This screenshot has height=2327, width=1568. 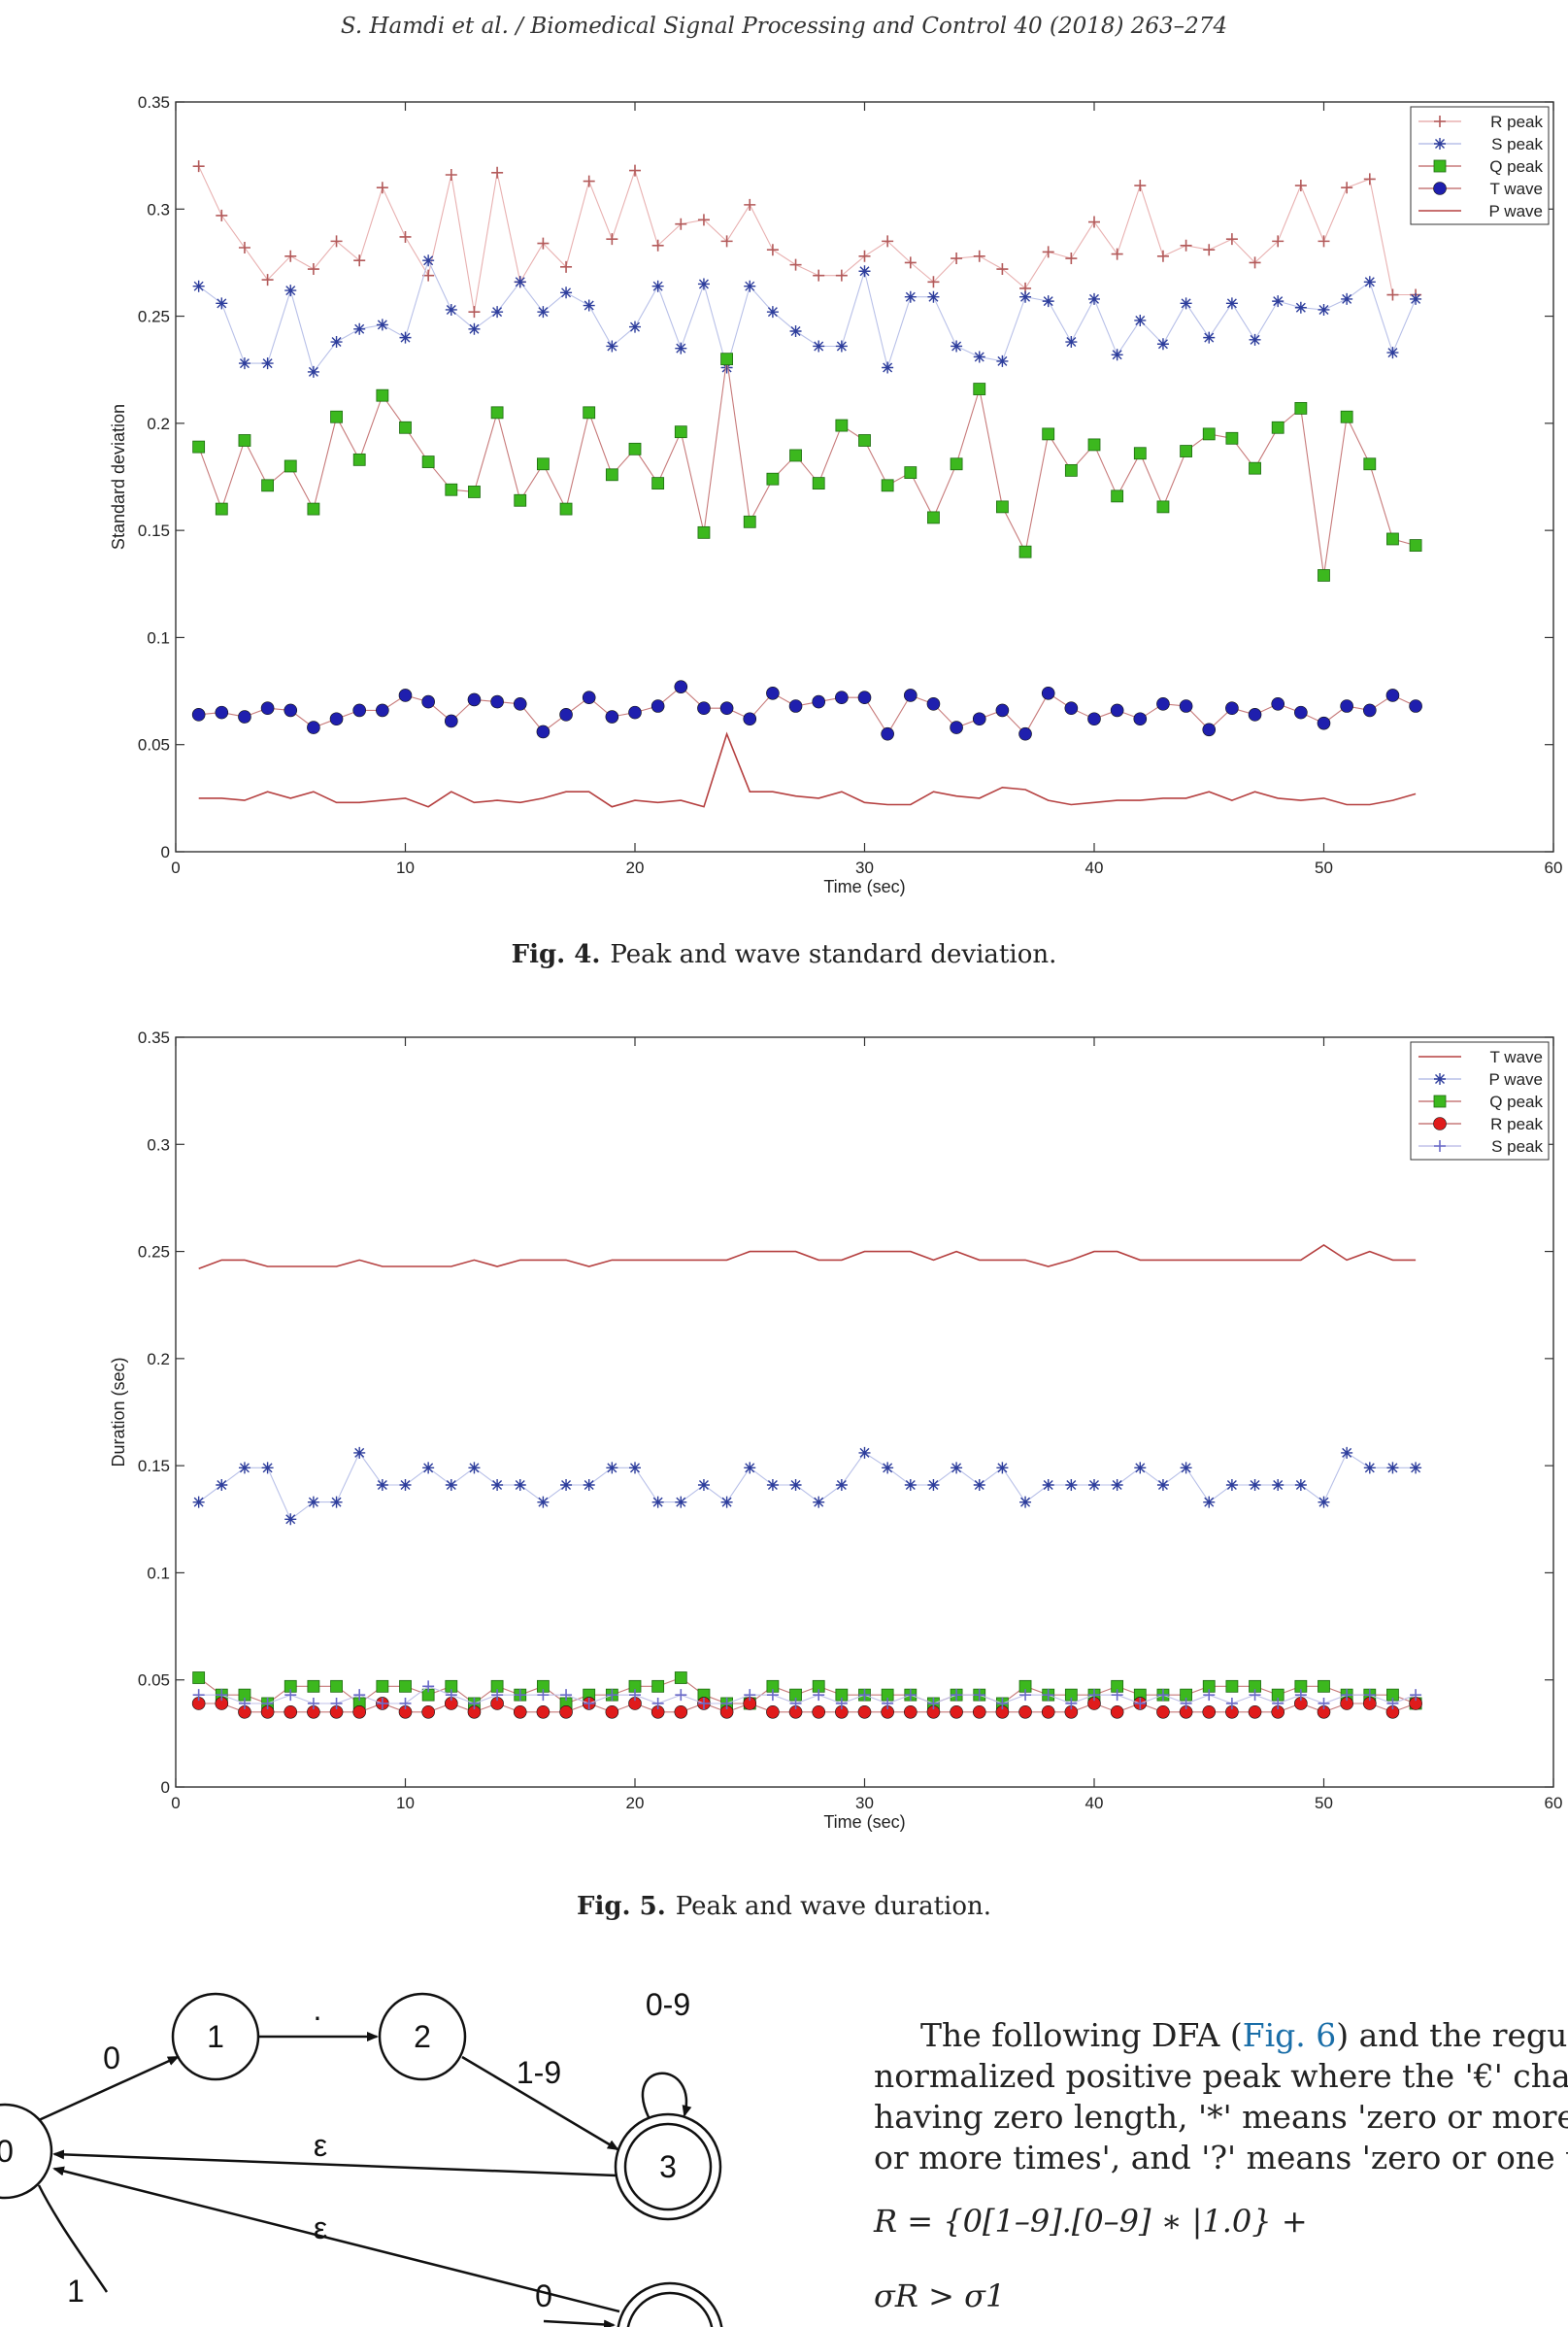 I want to click on dfa-edge-label-eps1: ε, so click(x=320, y=2145).